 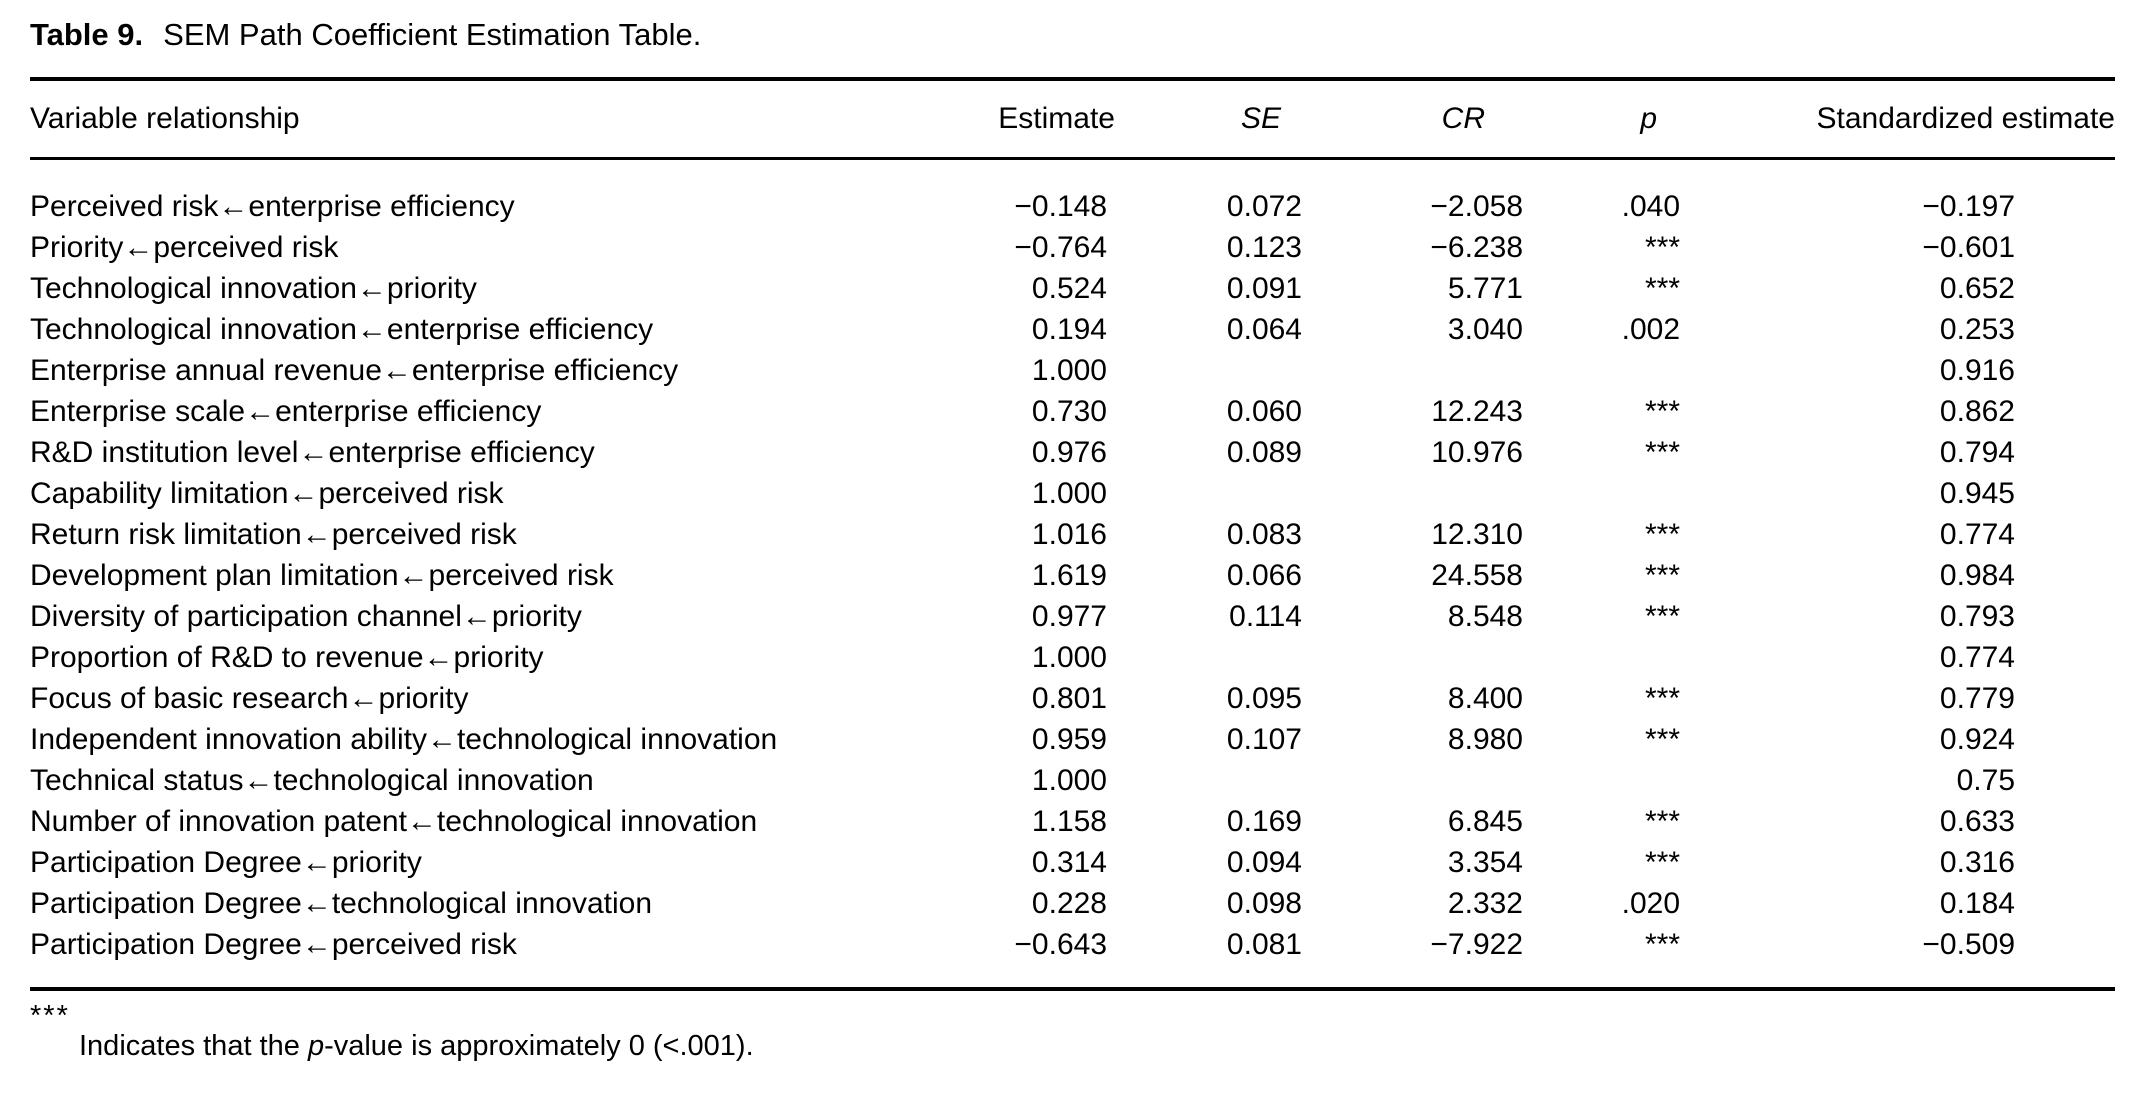 What do you see at coordinates (287, 657) in the screenshot?
I see `cell-variable-relationship: Proportion of R&D to revenue←priority` at bounding box center [287, 657].